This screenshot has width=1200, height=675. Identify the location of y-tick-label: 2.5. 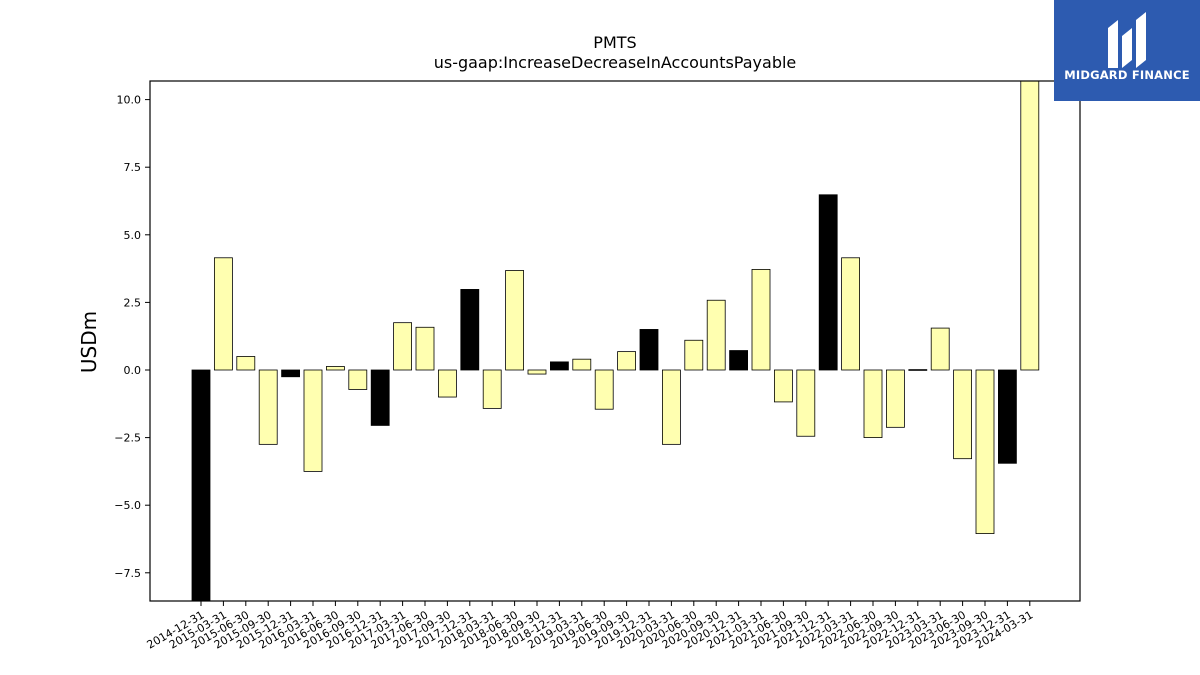
(133, 302).